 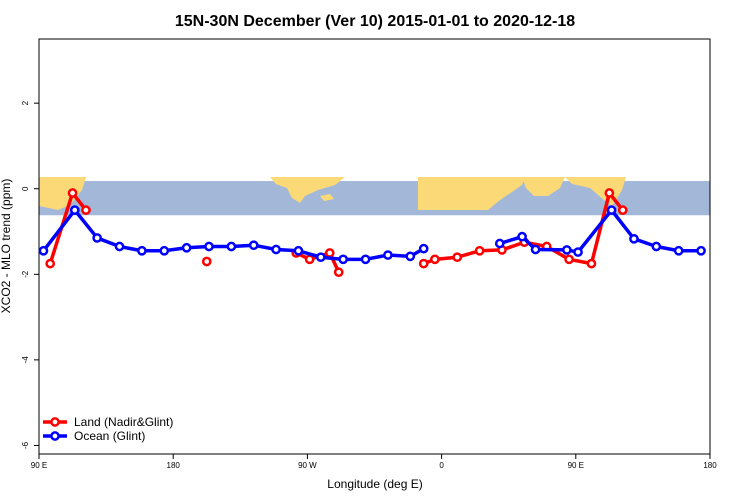 I want to click on x-axis-label: Longitude (deg E), so click(x=374, y=484).